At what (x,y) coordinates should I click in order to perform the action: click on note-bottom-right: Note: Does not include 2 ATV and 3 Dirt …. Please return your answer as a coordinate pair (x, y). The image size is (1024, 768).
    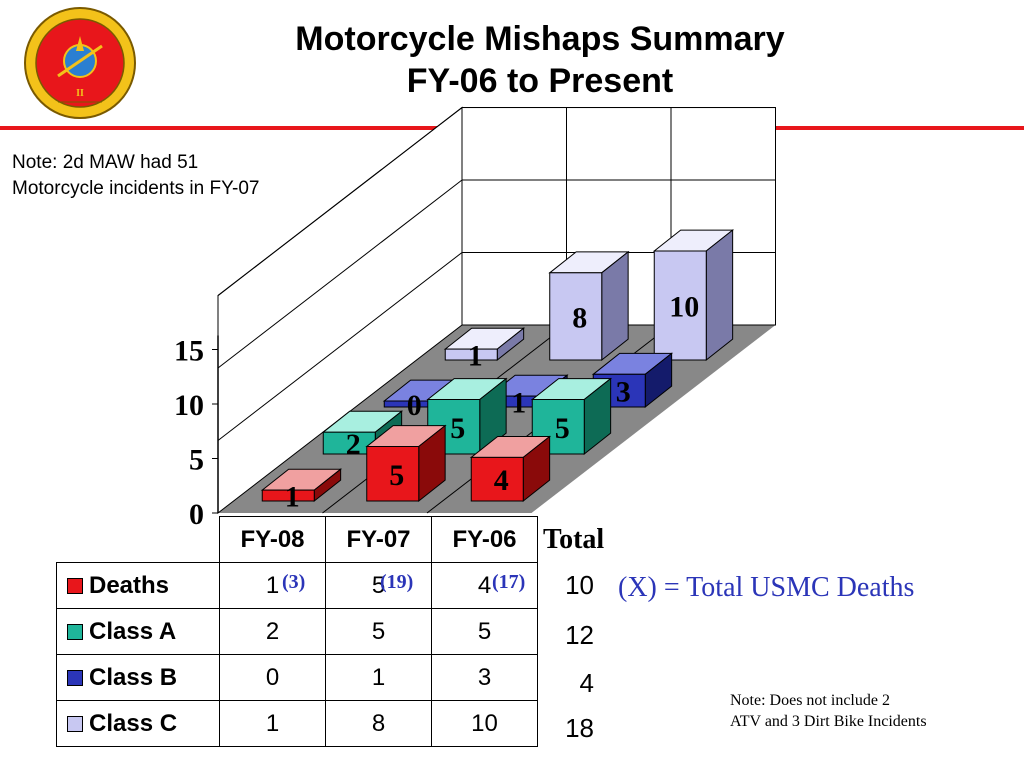
    Looking at the image, I should click on (828, 711).